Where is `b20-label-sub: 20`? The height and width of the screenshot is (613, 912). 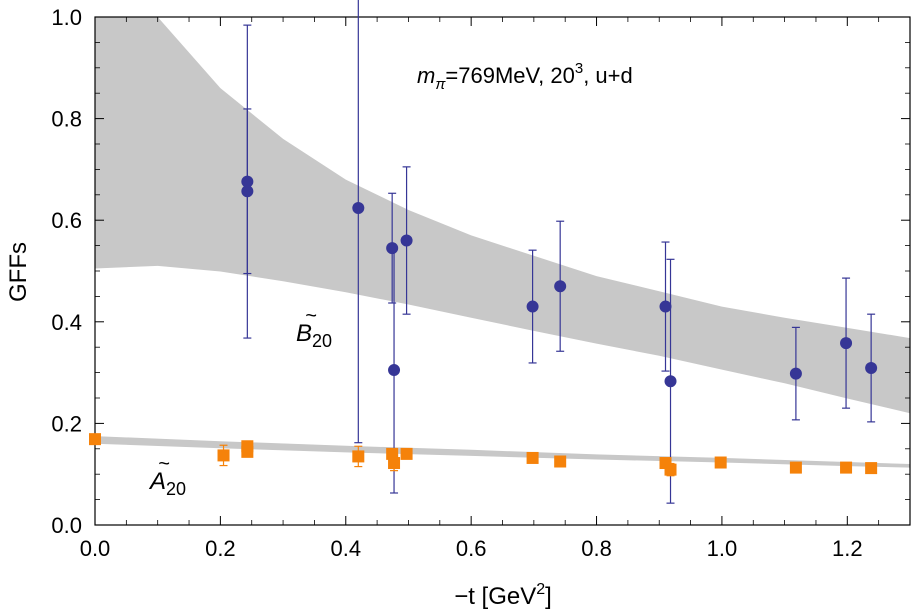 b20-label-sub: 20 is located at coordinates (322, 341).